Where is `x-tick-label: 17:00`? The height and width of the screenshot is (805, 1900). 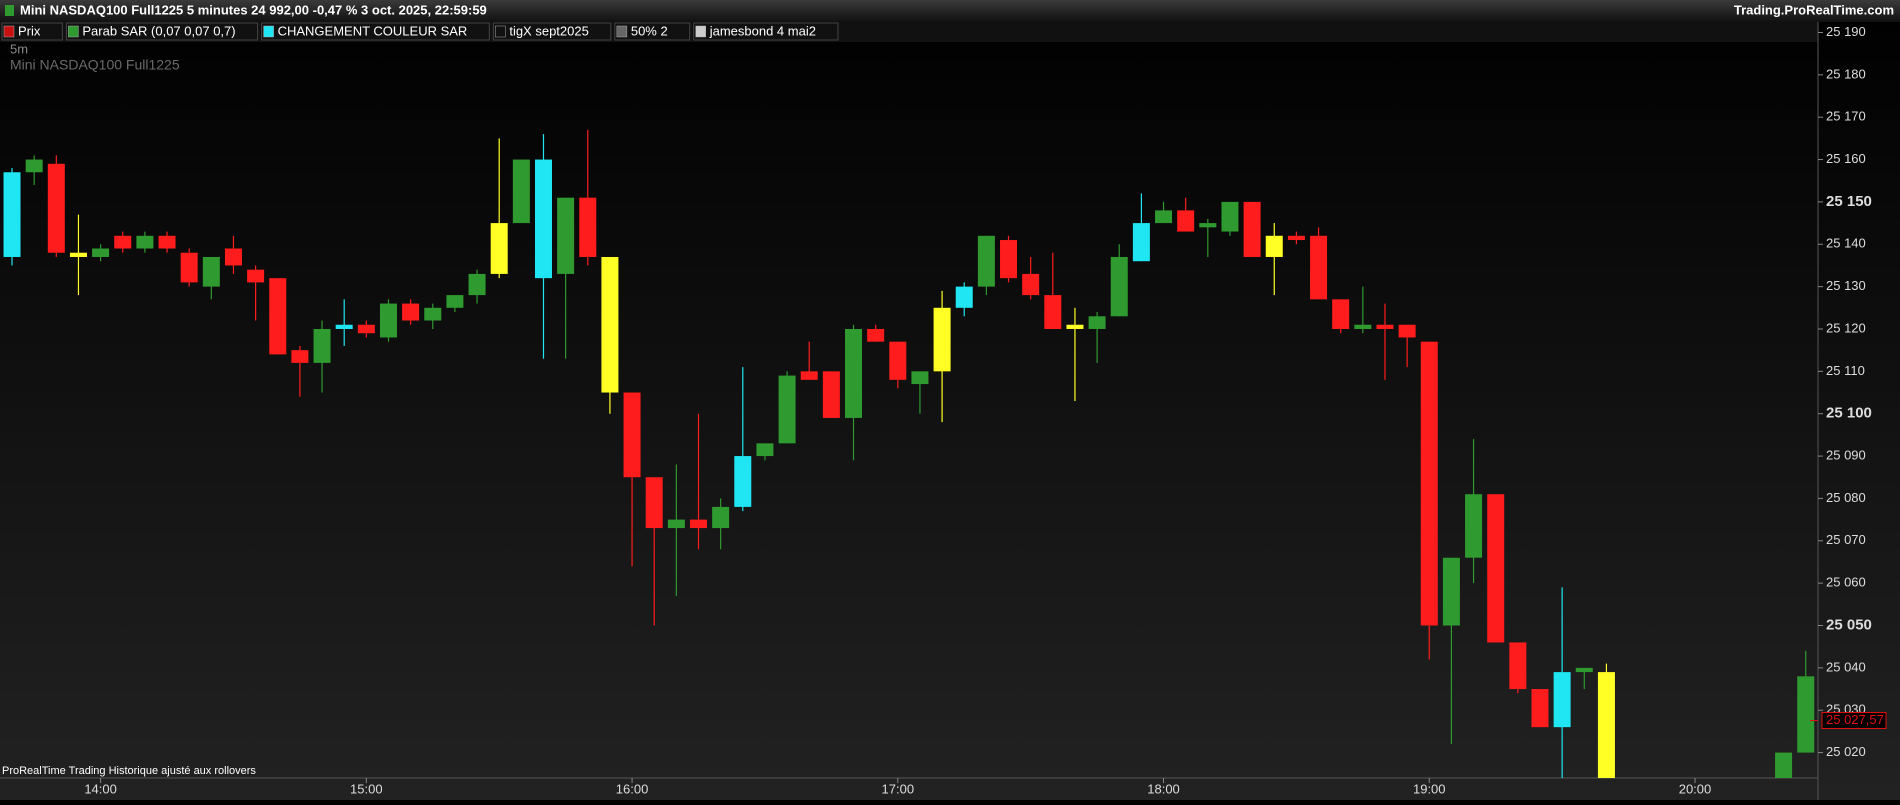 x-tick-label: 17:00 is located at coordinates (898, 788).